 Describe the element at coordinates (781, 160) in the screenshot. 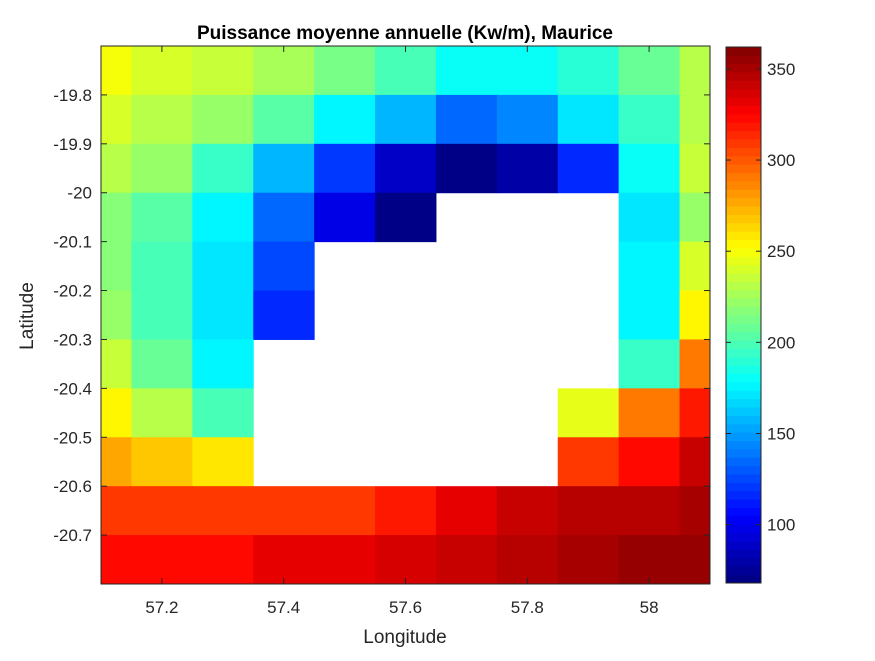

I see `colorbar-tick-label: 300` at that location.